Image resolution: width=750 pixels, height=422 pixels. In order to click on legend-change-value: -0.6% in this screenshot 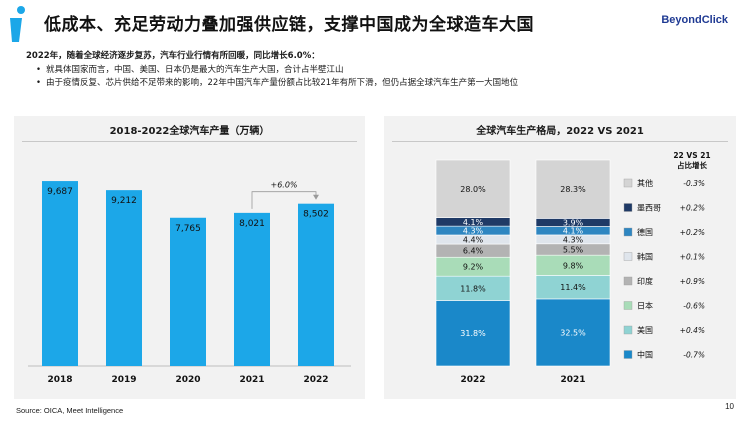, I will do `click(694, 306)`.